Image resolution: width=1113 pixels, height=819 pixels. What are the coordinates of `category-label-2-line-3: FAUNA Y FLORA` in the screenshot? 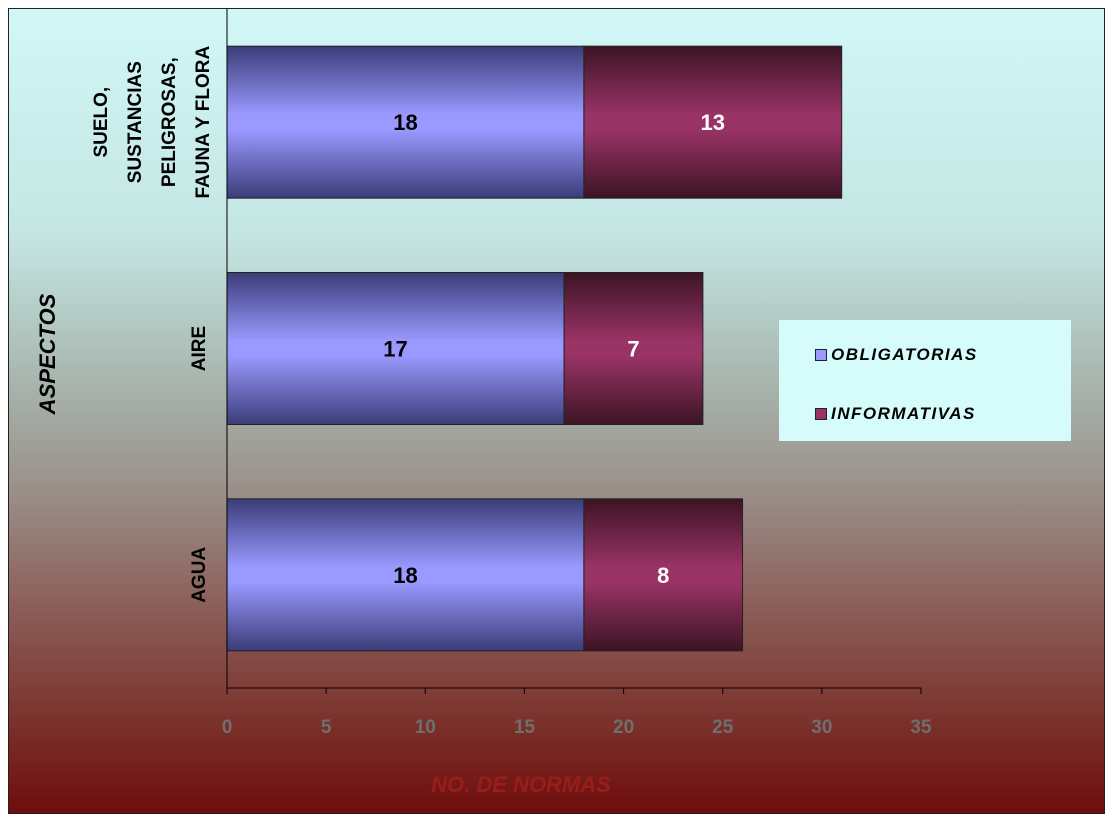 It's located at (203, 122).